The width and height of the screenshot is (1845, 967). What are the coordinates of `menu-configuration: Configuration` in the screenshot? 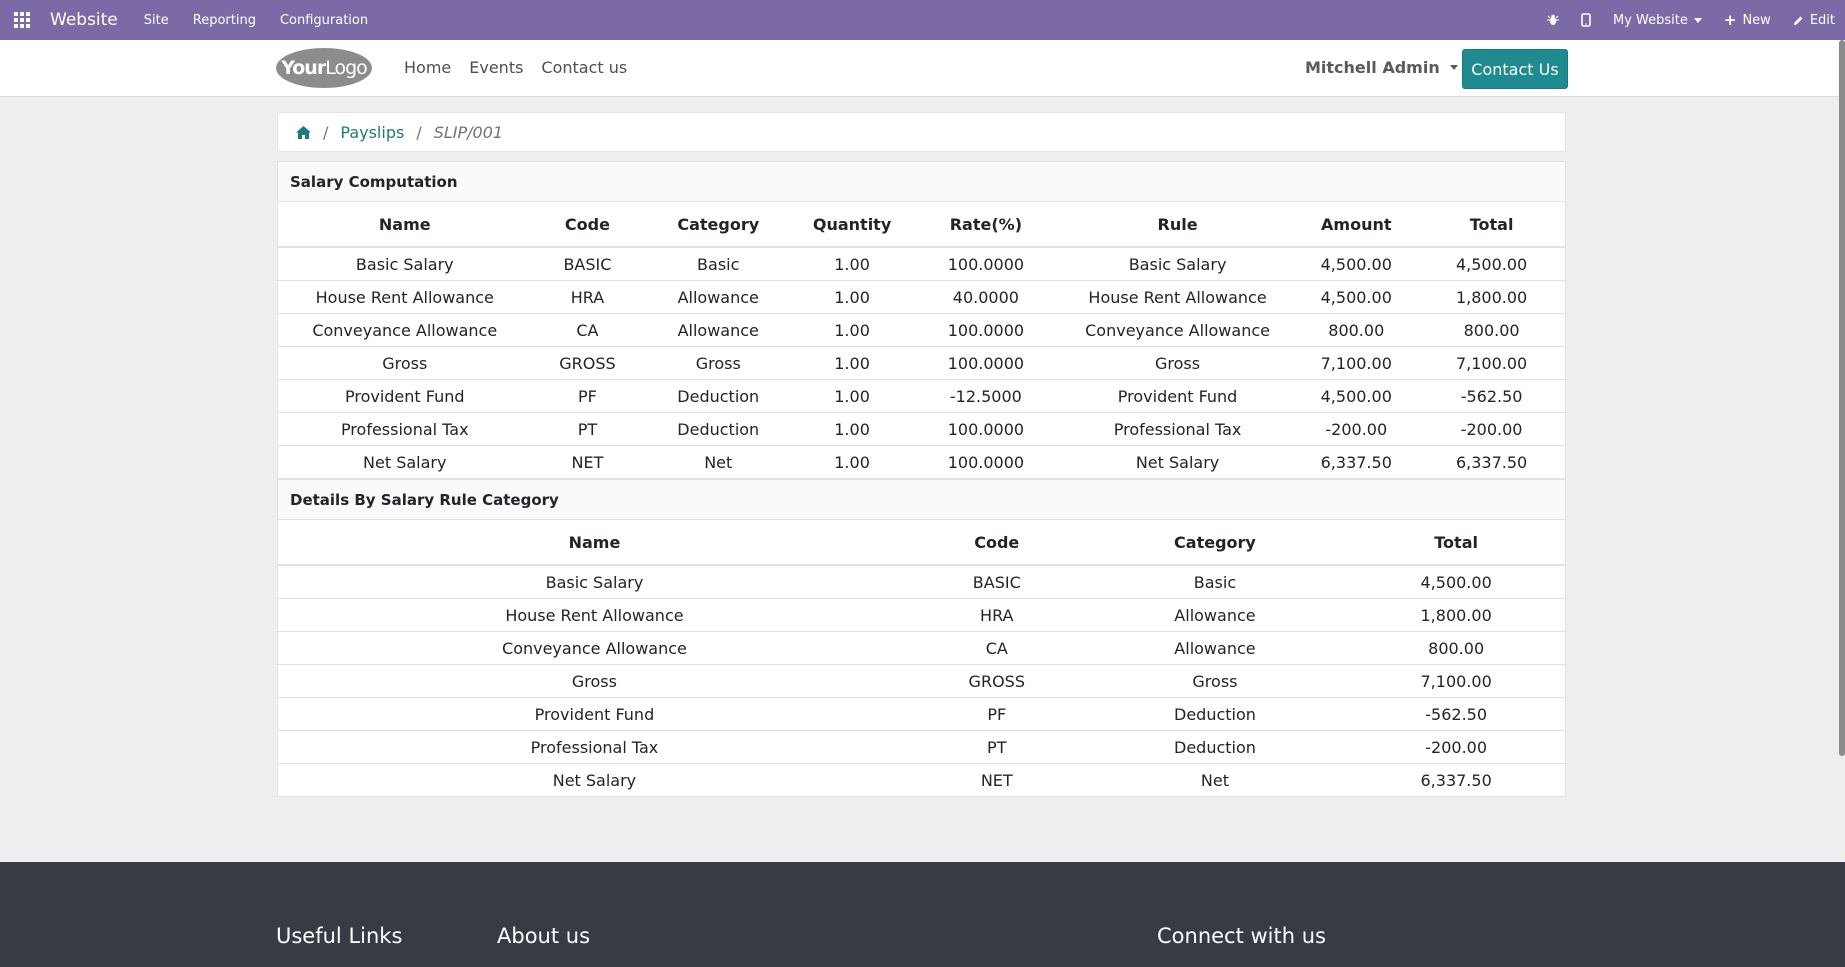 It's located at (324, 20).